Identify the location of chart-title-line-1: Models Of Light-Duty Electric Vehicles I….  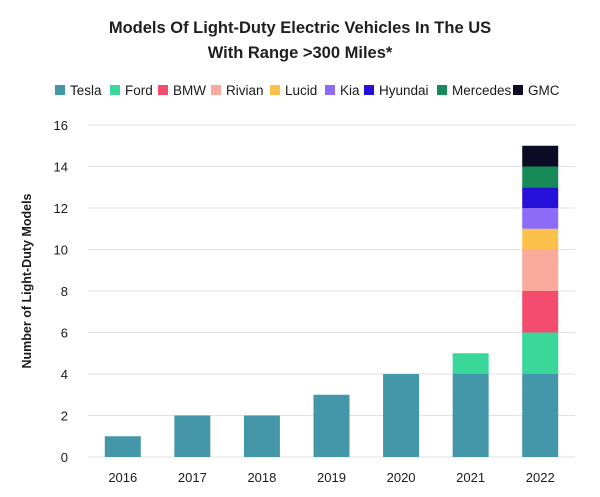
(300, 28).